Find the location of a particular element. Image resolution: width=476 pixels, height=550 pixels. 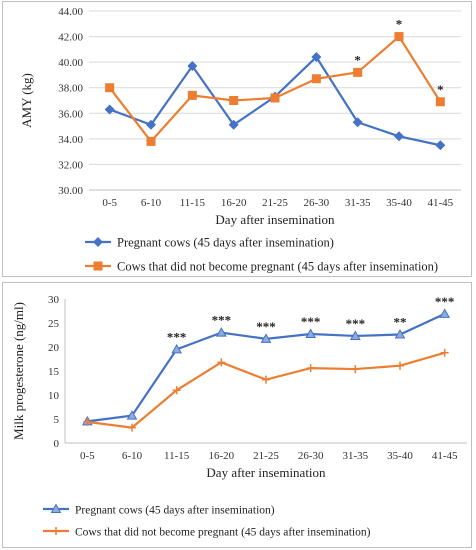

y-tick-label: 44.00 is located at coordinates (70, 12).